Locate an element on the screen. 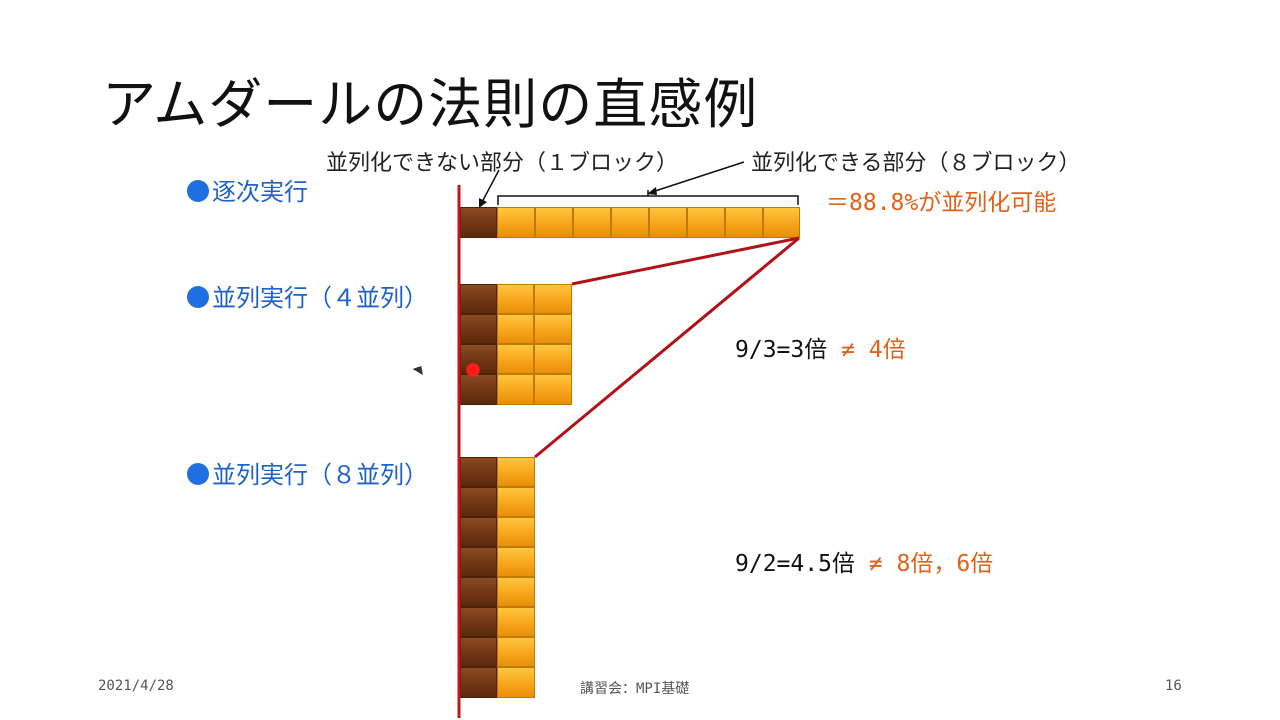 This screenshot has width=1280, height=720. footer-center: 講習会：MPI基礎 is located at coordinates (635, 689).